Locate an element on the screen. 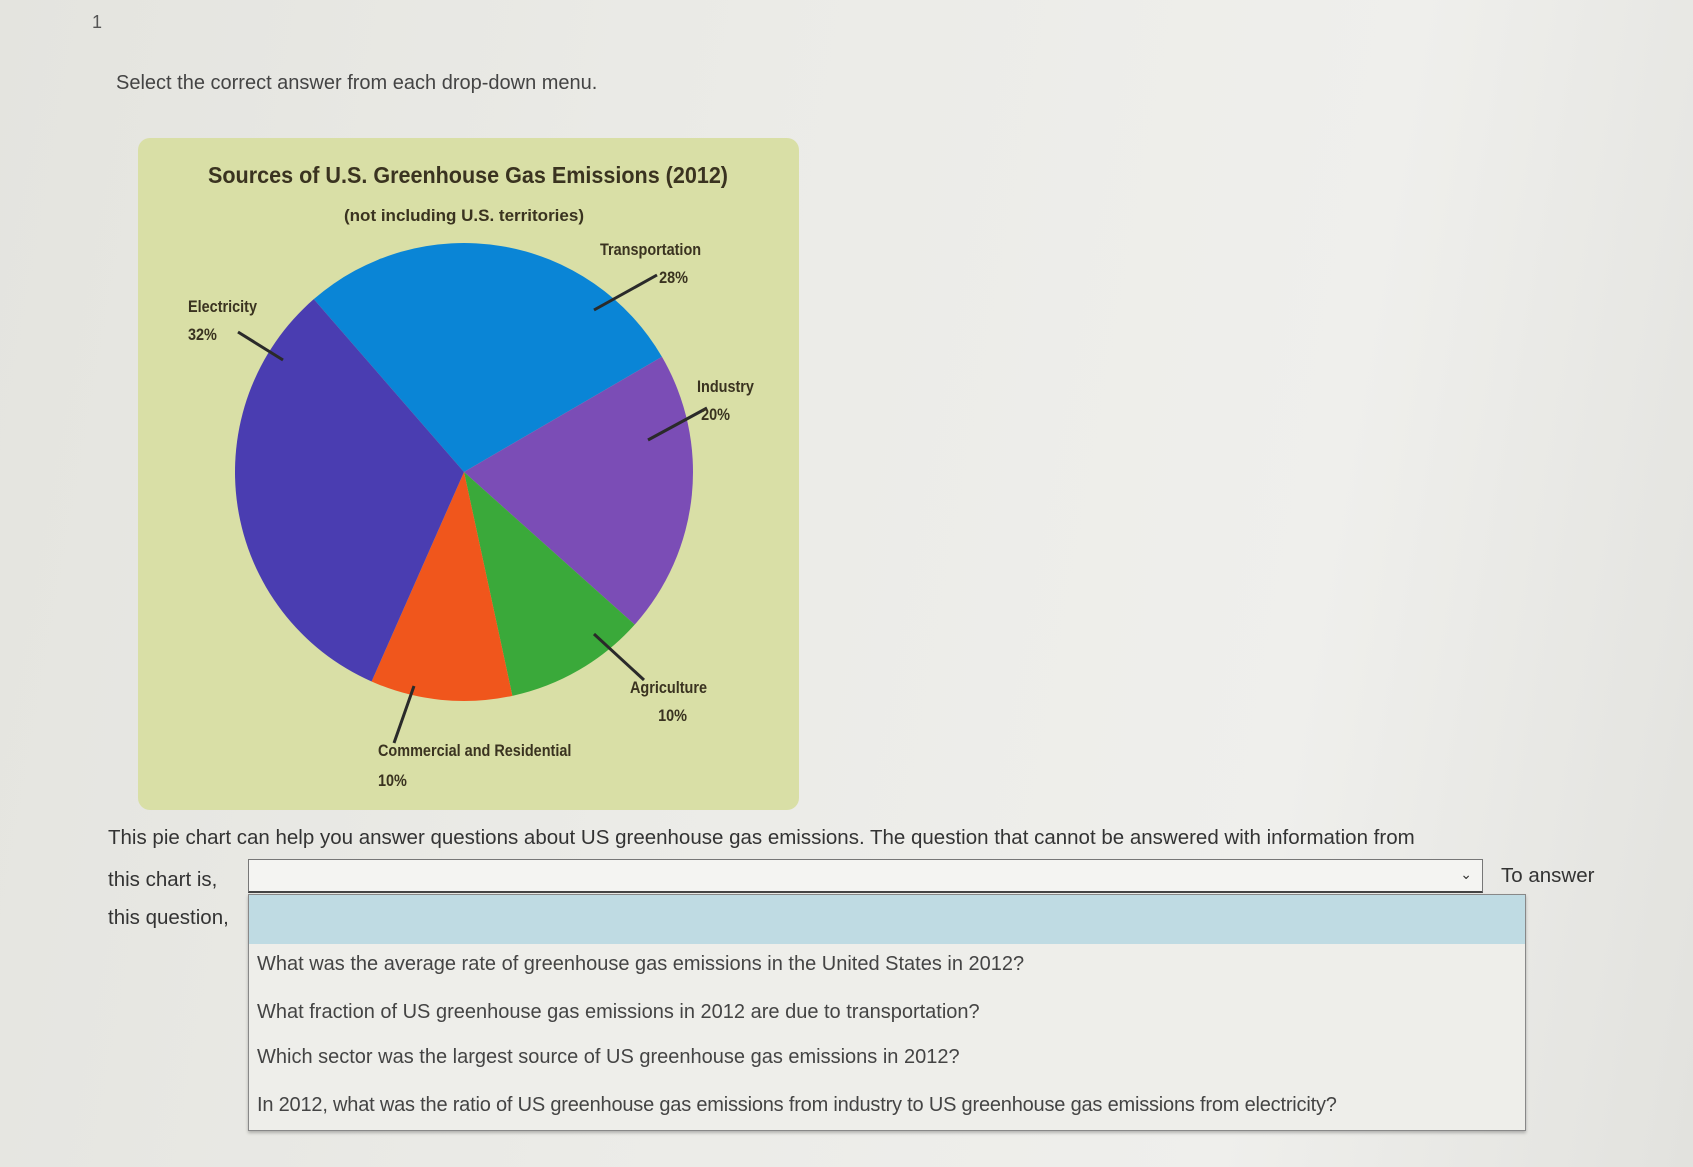  pie-slice-industry is located at coordinates (578, 490).